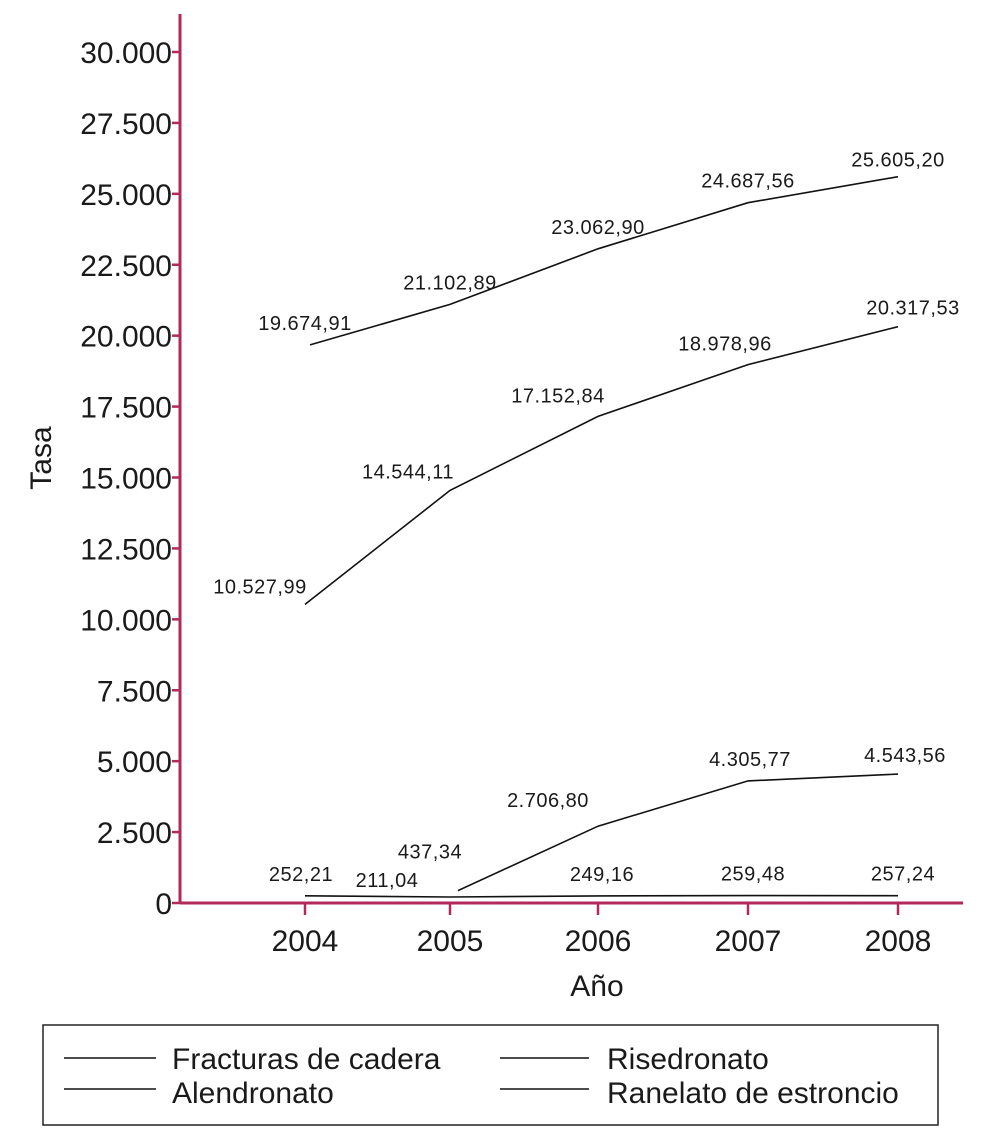 The height and width of the screenshot is (1141, 1004). I want to click on legend-label-fracturas: Fracturas de cadera, so click(306, 1059).